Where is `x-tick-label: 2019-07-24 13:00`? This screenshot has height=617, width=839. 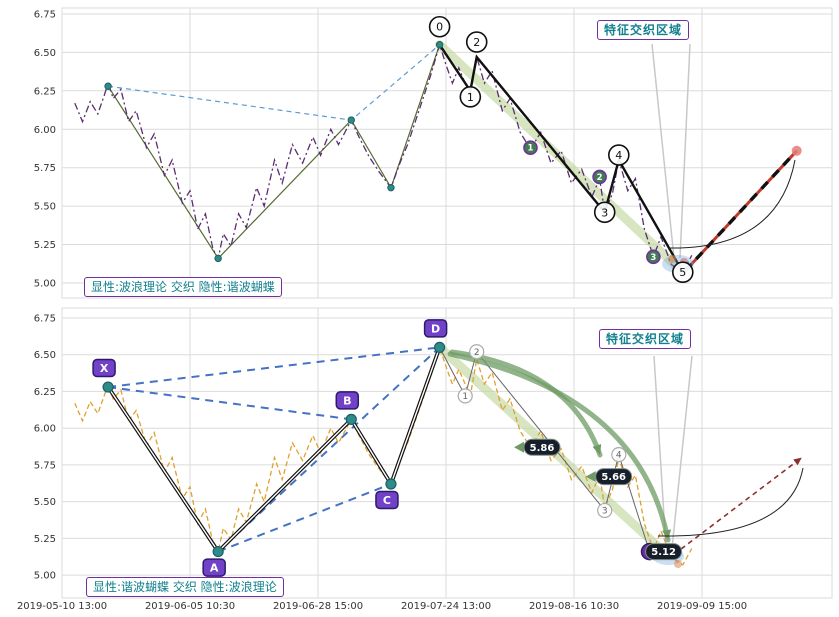 x-tick-label: 2019-07-24 13:00 is located at coordinates (446, 606).